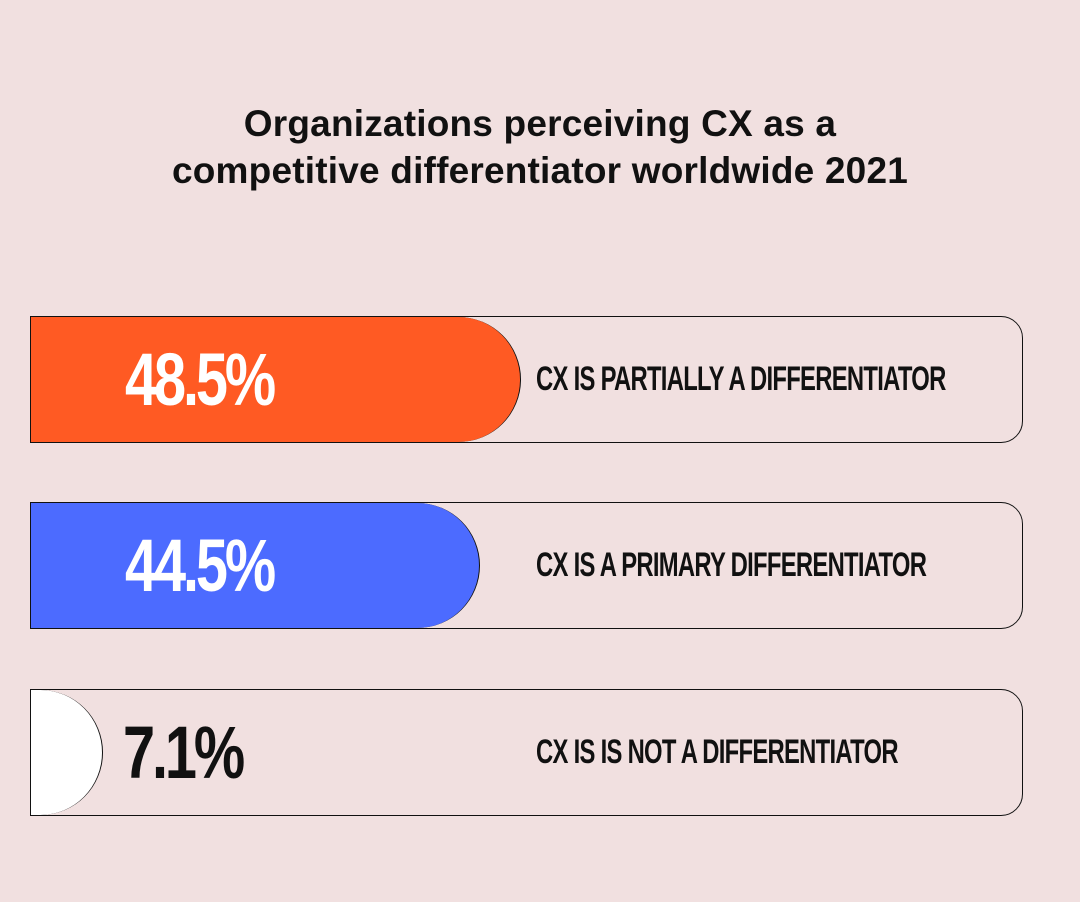 This screenshot has height=902, width=1080. Describe the element at coordinates (526, 379) in the screenshot. I see `bar-row: 48.5% CX IS PARTIALLY A DIFFERENTIATOR` at that location.